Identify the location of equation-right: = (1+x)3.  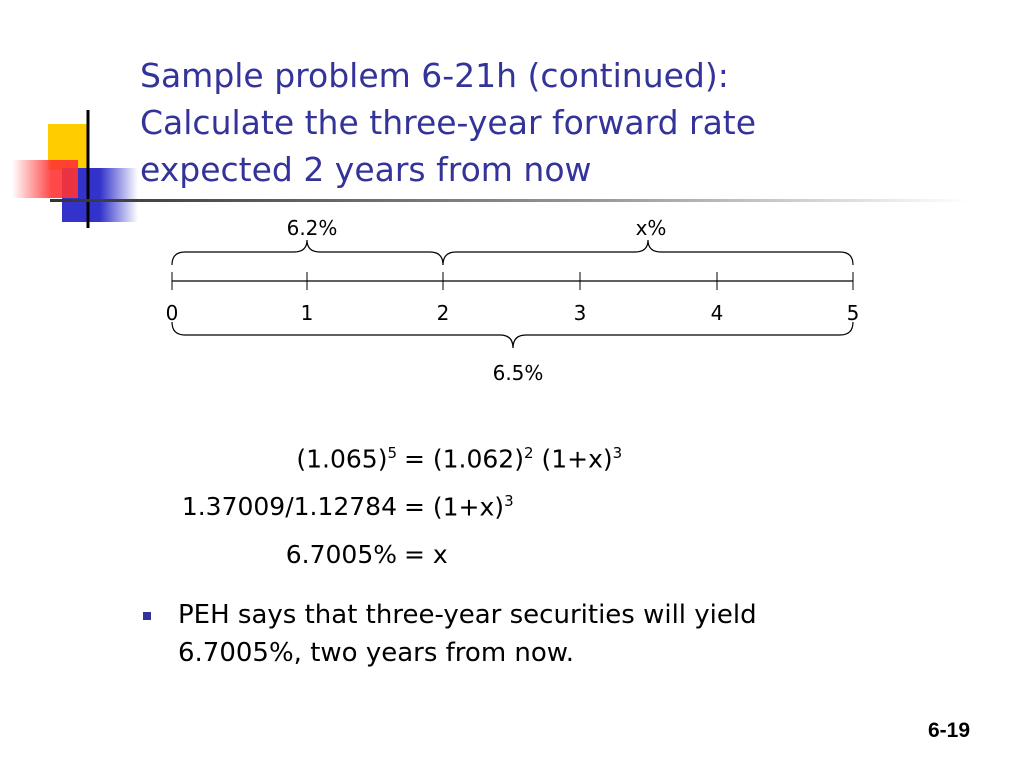
(459, 506).